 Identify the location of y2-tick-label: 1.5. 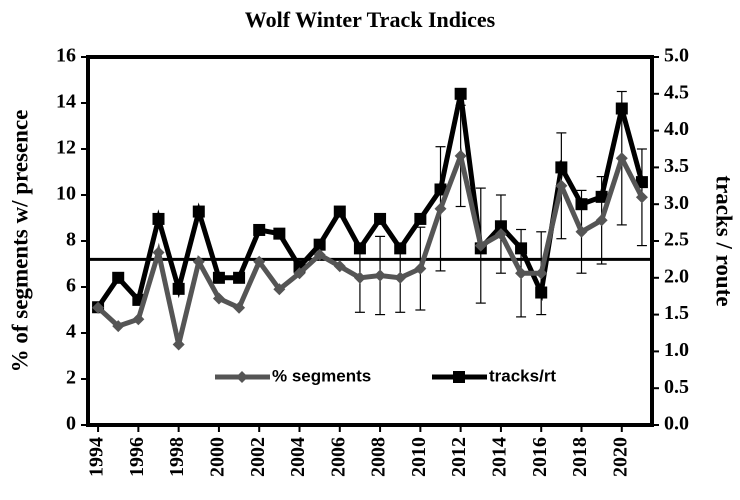
(676, 313).